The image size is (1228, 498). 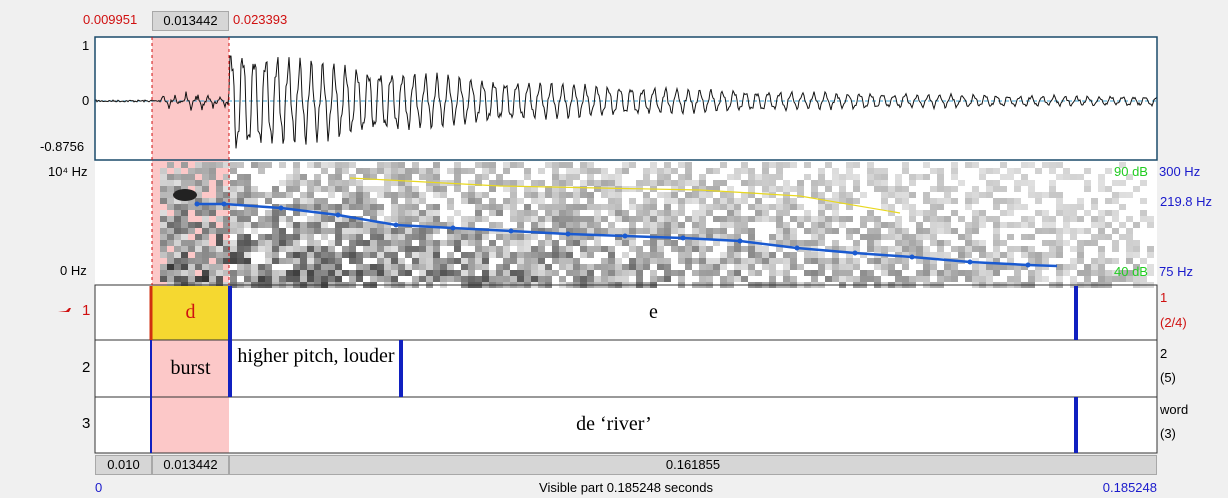 What do you see at coordinates (86, 310) in the screenshot?
I see `tier-number: 1` at bounding box center [86, 310].